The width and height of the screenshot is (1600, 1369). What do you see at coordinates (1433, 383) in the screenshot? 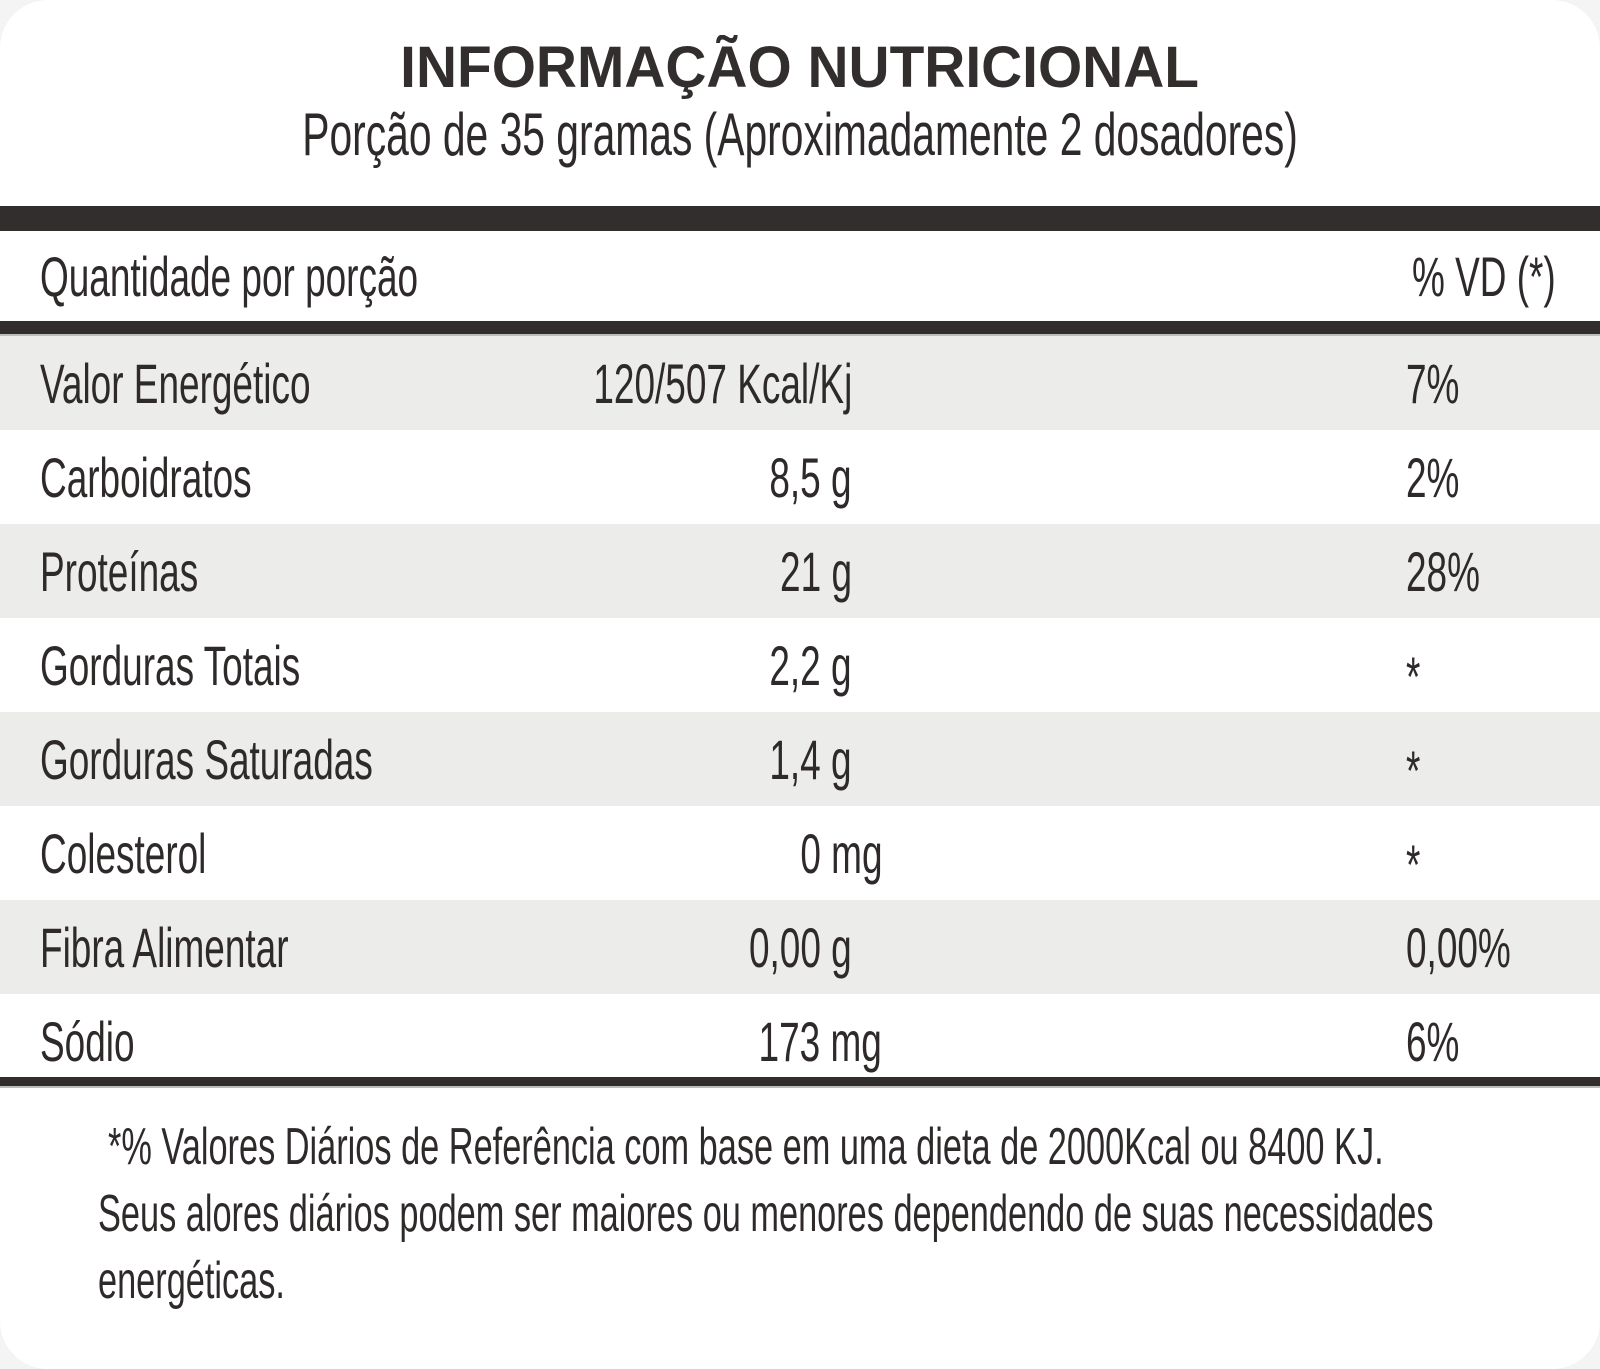
I see `nutrient-daily-value: 7%` at bounding box center [1433, 383].